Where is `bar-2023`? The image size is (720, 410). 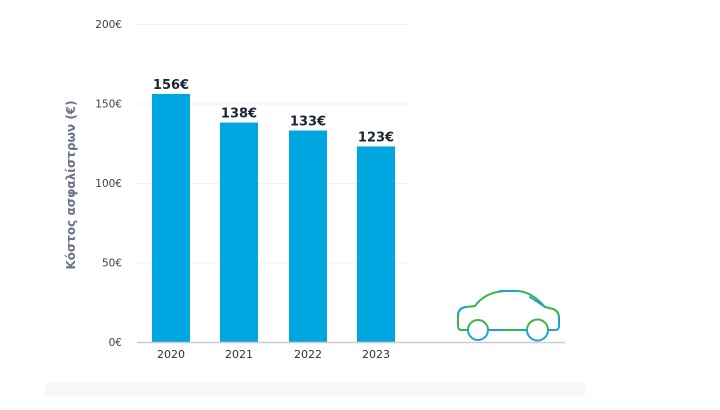
bar-2023 is located at coordinates (376, 244).